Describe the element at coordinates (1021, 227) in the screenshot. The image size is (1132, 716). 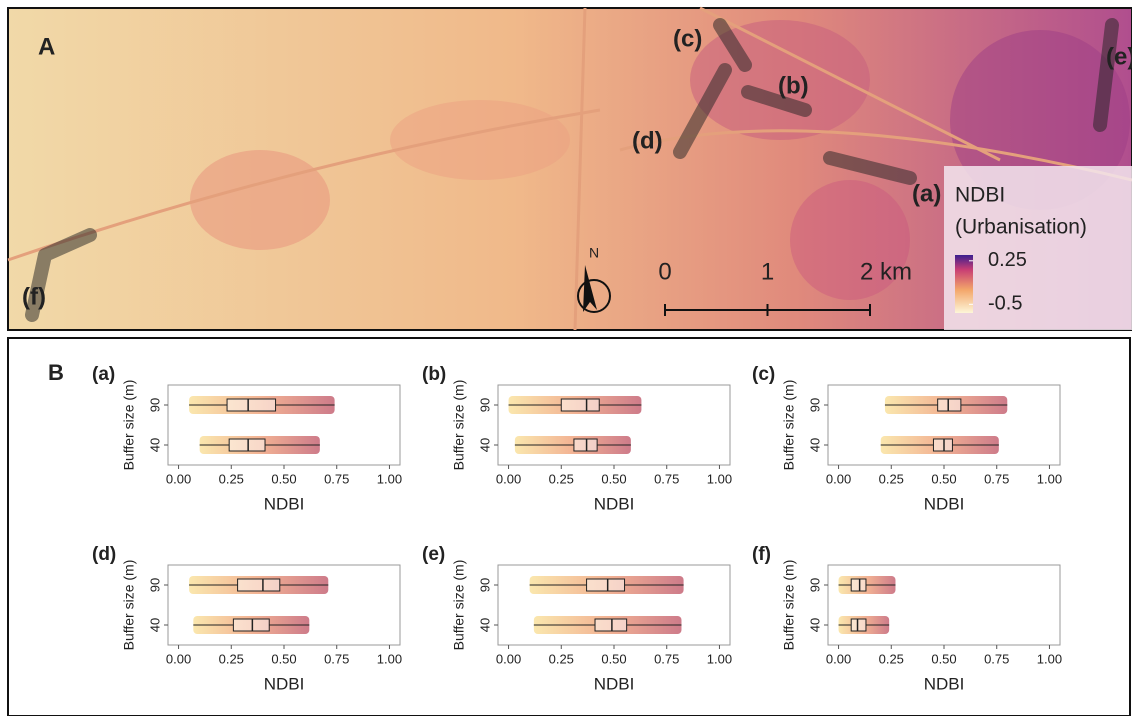
I see `legend-subtitle: (Urbanisation)` at that location.